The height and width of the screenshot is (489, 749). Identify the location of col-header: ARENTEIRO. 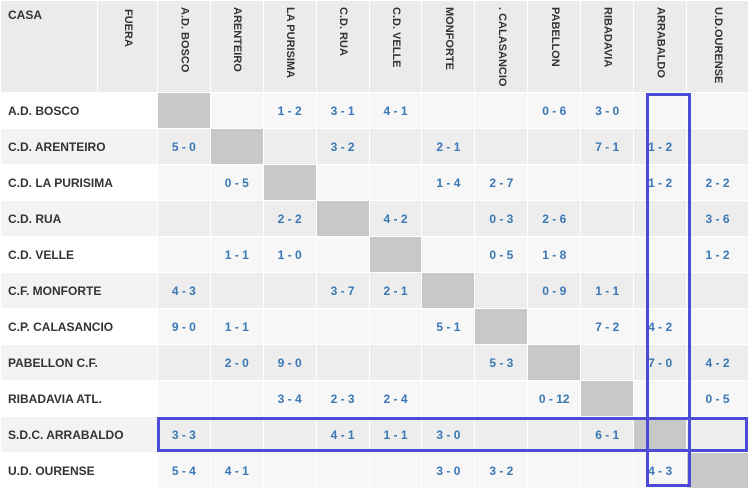
(236, 46).